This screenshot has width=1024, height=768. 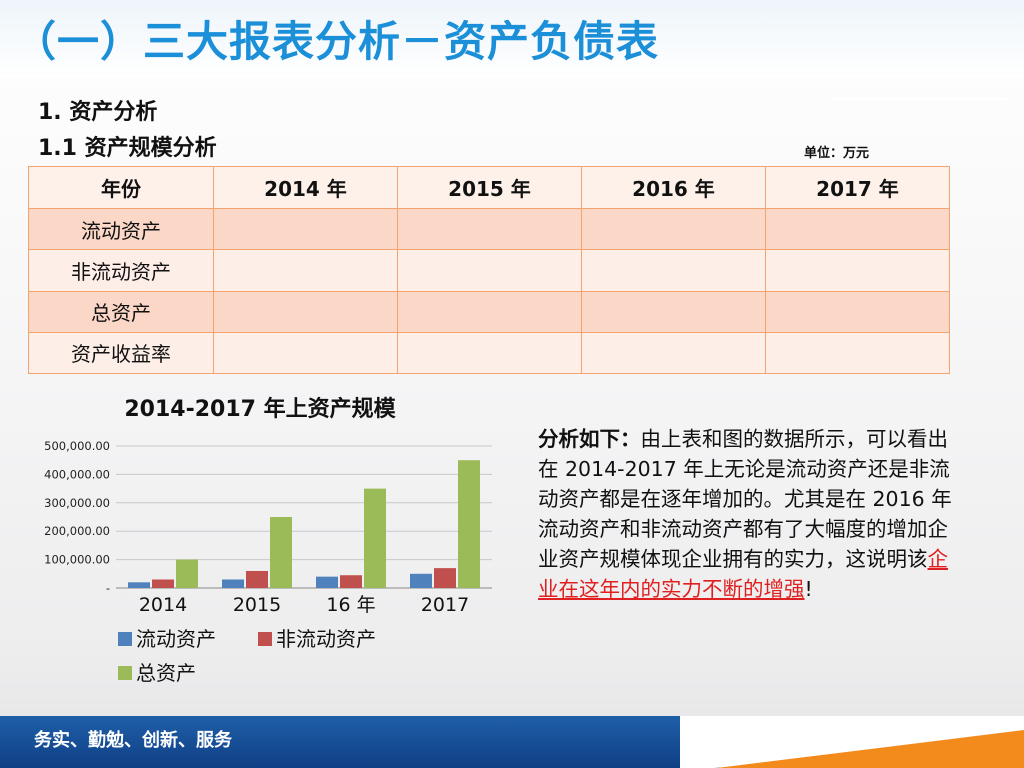 What do you see at coordinates (121, 187) in the screenshot?
I see `header-year: 年份` at bounding box center [121, 187].